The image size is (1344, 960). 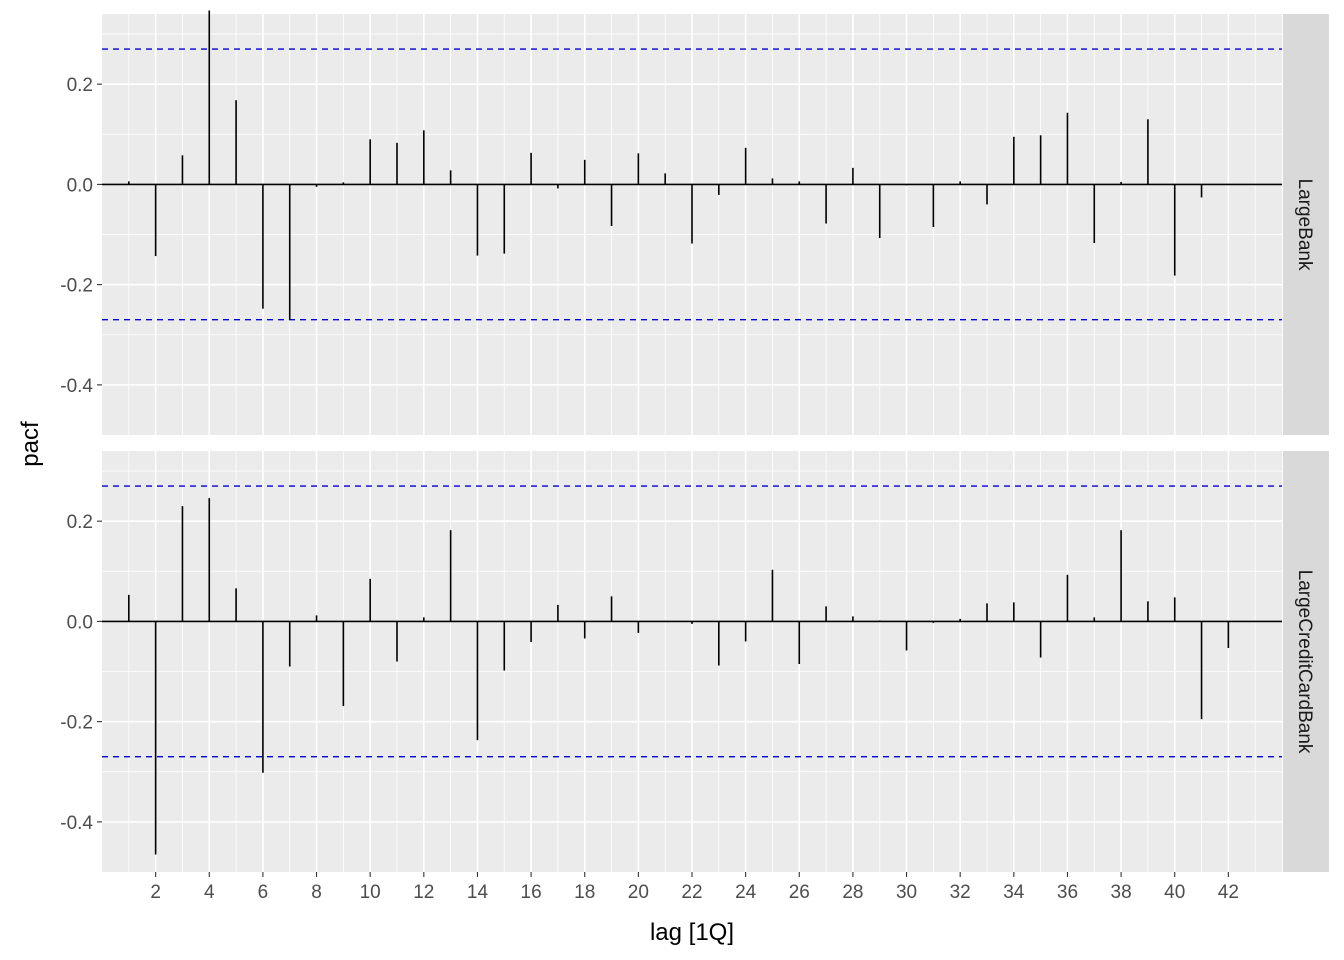 What do you see at coordinates (799, 892) in the screenshot?
I see `x-tick-label: 26` at bounding box center [799, 892].